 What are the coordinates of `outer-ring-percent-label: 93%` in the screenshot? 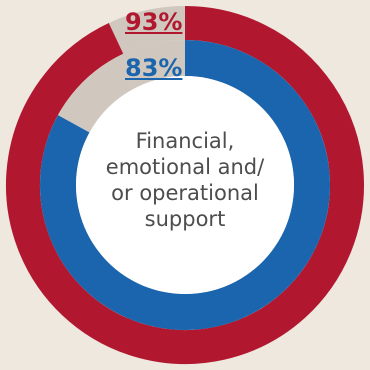 It's located at (154, 22).